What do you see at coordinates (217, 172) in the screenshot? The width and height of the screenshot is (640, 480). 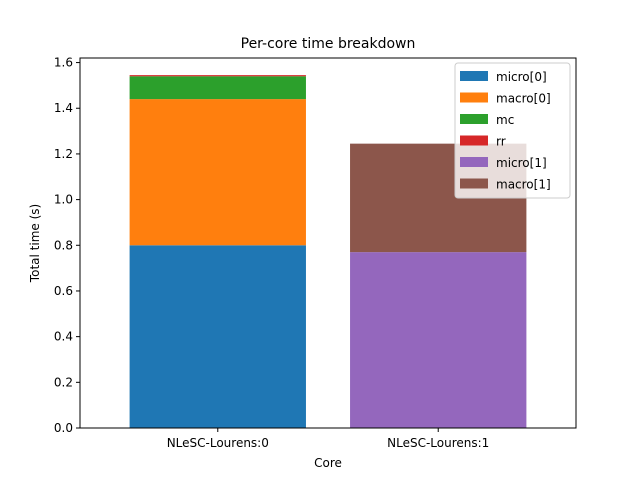 I see `bar-macro-0--0` at bounding box center [217, 172].